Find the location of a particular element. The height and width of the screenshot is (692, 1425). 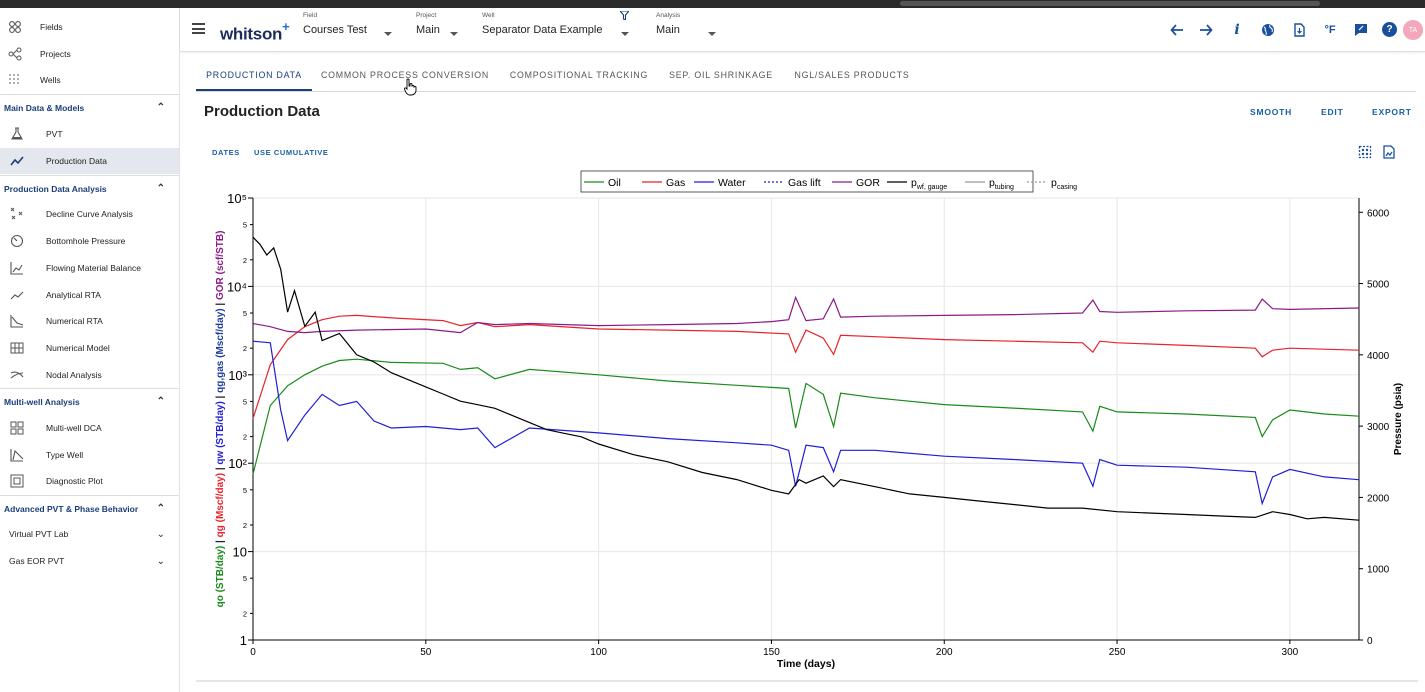

legend-label-subscript: tubing is located at coordinates (1004, 187).